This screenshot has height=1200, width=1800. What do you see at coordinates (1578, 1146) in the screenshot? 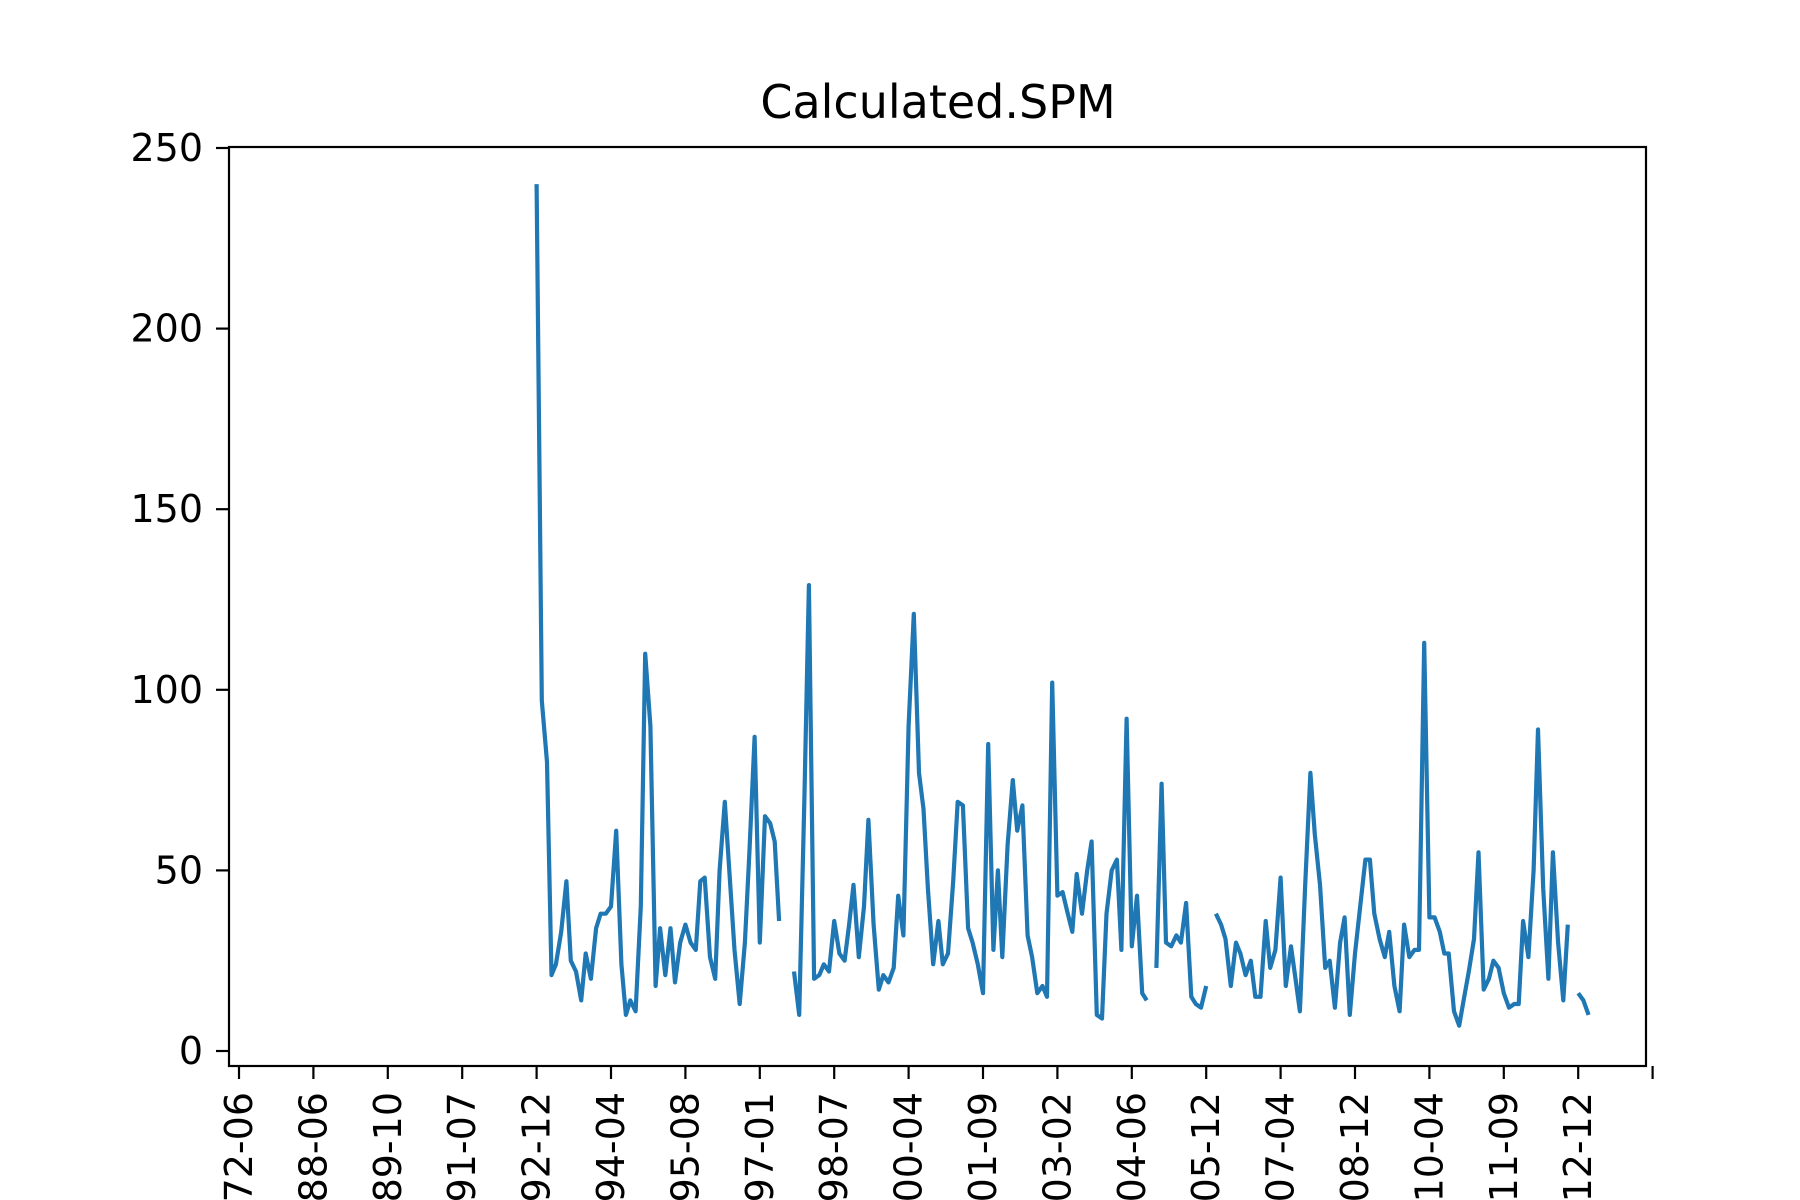
I see `x-tick-label: 12-12` at bounding box center [1578, 1146].